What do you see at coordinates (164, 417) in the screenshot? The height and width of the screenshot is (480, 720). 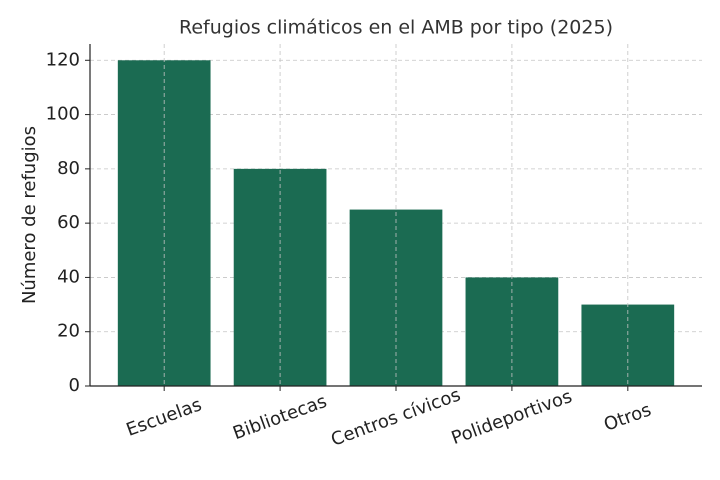 I see `x-tick-label: Escuelas` at bounding box center [164, 417].